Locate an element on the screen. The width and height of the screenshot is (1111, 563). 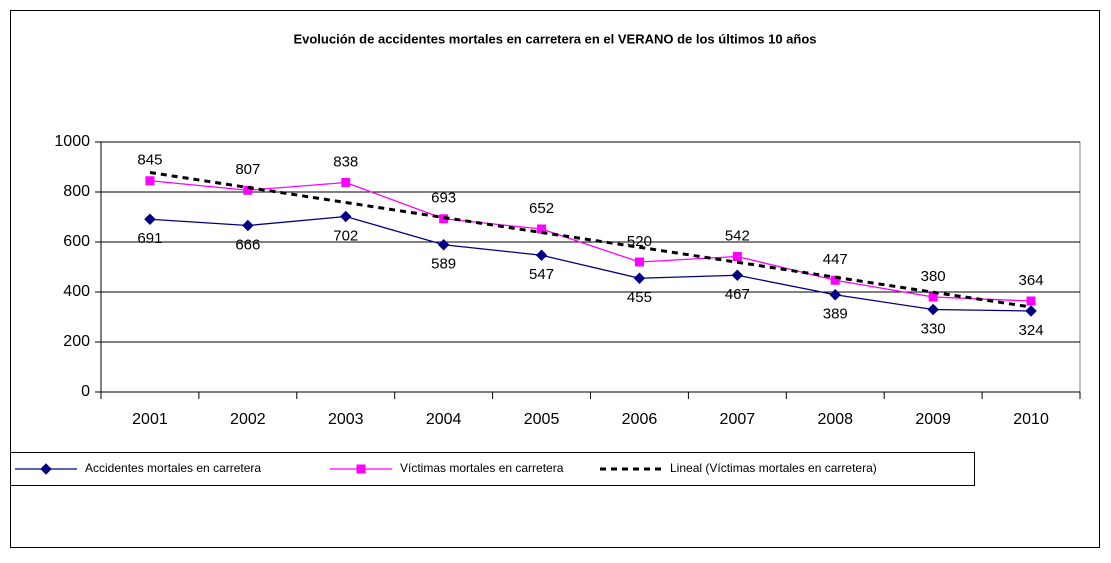
x-tick-label: 2002 is located at coordinates (248, 419).